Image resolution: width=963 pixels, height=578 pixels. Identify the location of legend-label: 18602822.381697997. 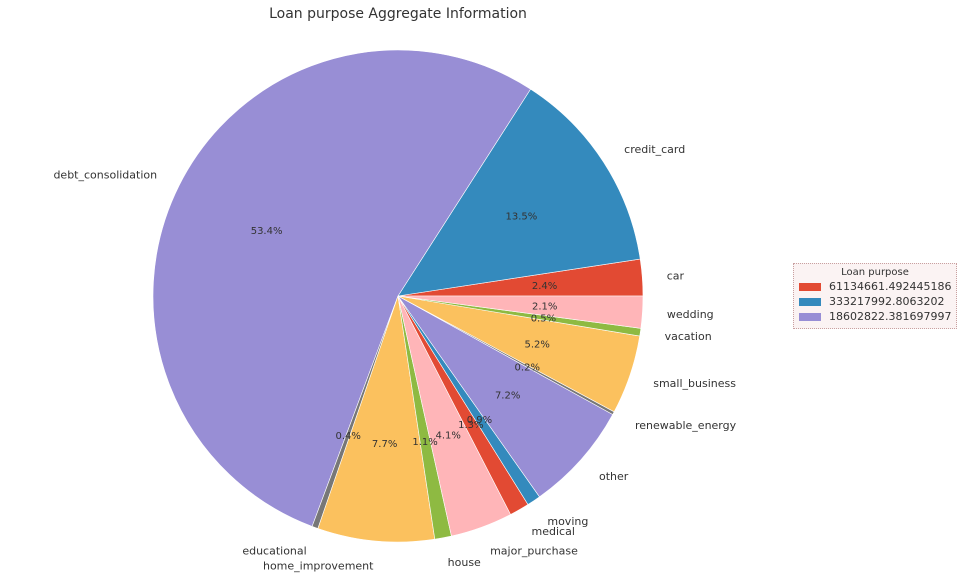
(890, 316).